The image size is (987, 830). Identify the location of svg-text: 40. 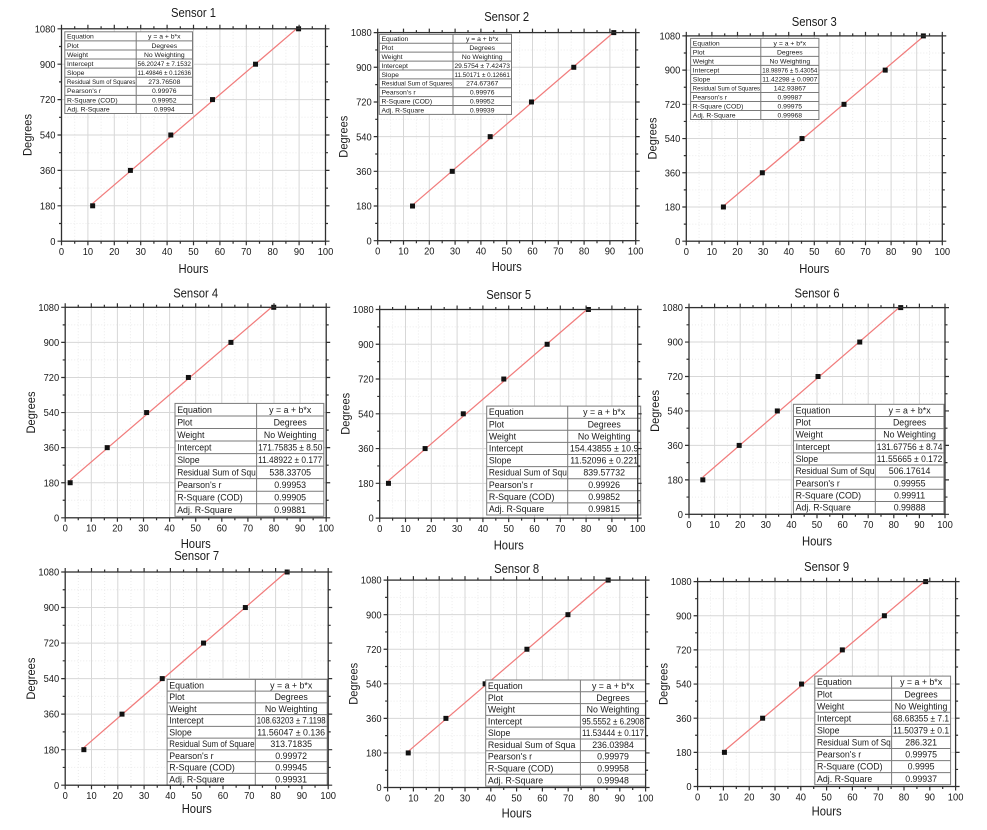
(491, 798).